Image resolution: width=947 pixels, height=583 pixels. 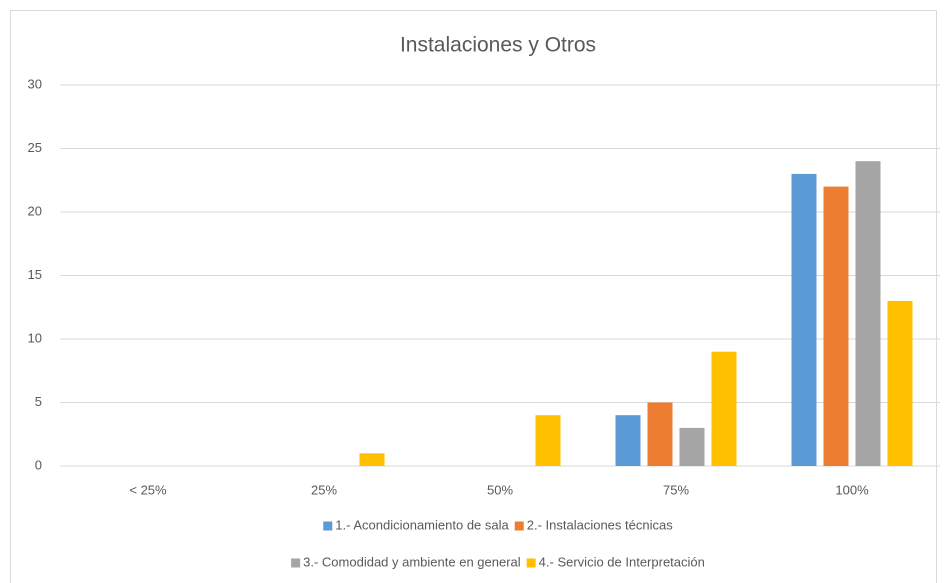 I want to click on y-tick-label: 5, so click(x=38, y=401).